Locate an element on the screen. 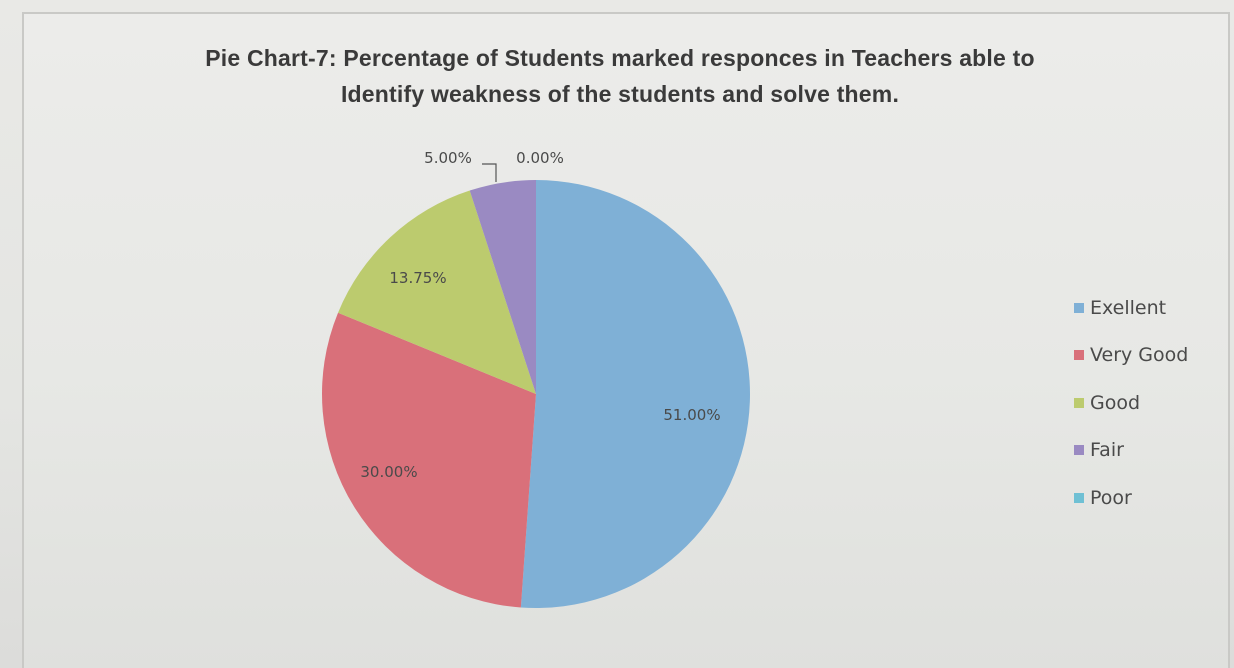  legend-swatch-very-good is located at coordinates (1079, 355).